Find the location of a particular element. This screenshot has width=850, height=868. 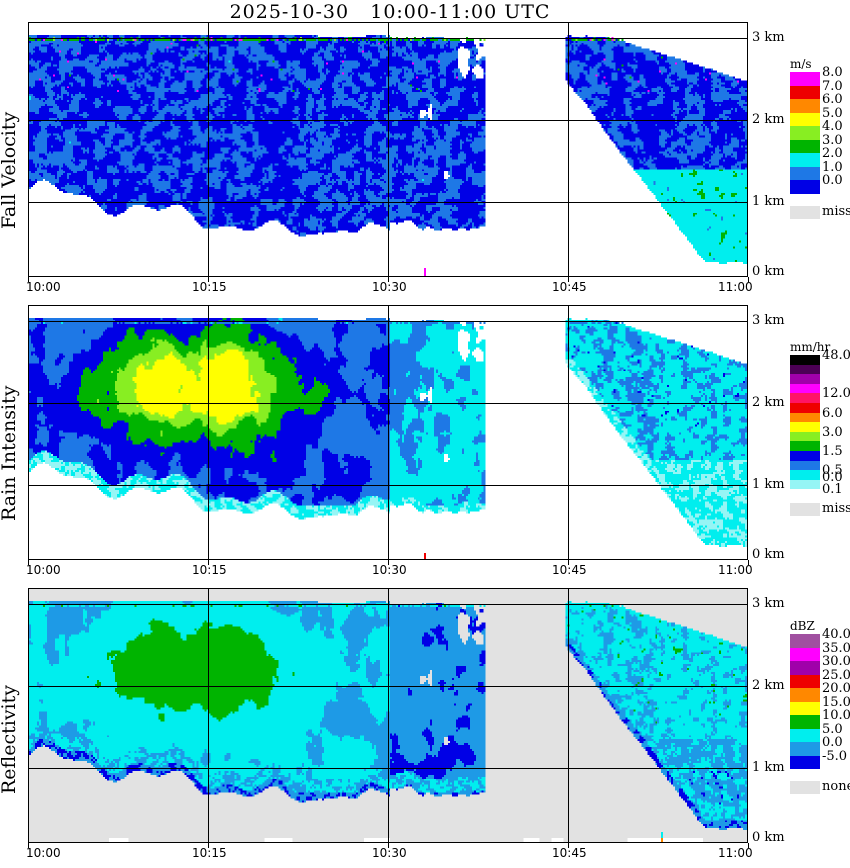

colorbar-tick-label: 35.0 is located at coordinates (836, 648).